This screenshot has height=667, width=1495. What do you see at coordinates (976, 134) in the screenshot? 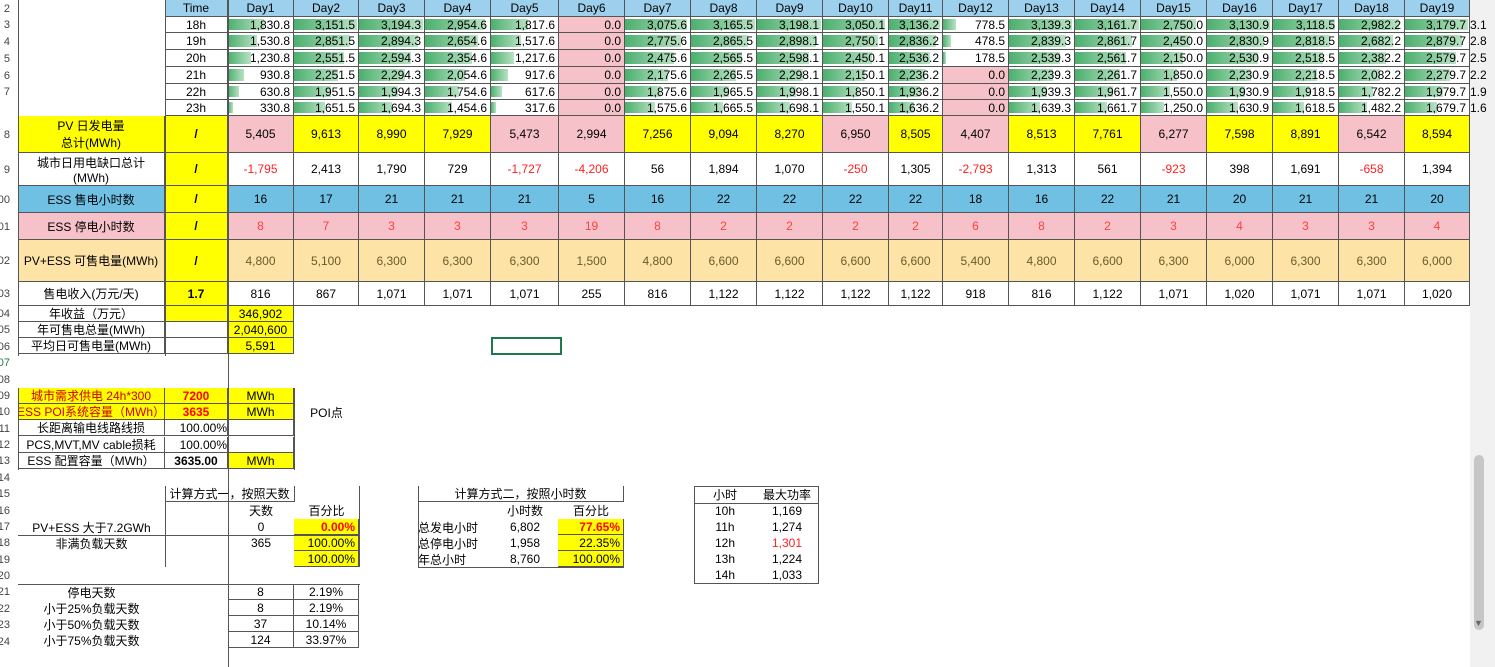
I see `pv_total-value: 4,407` at bounding box center [976, 134].